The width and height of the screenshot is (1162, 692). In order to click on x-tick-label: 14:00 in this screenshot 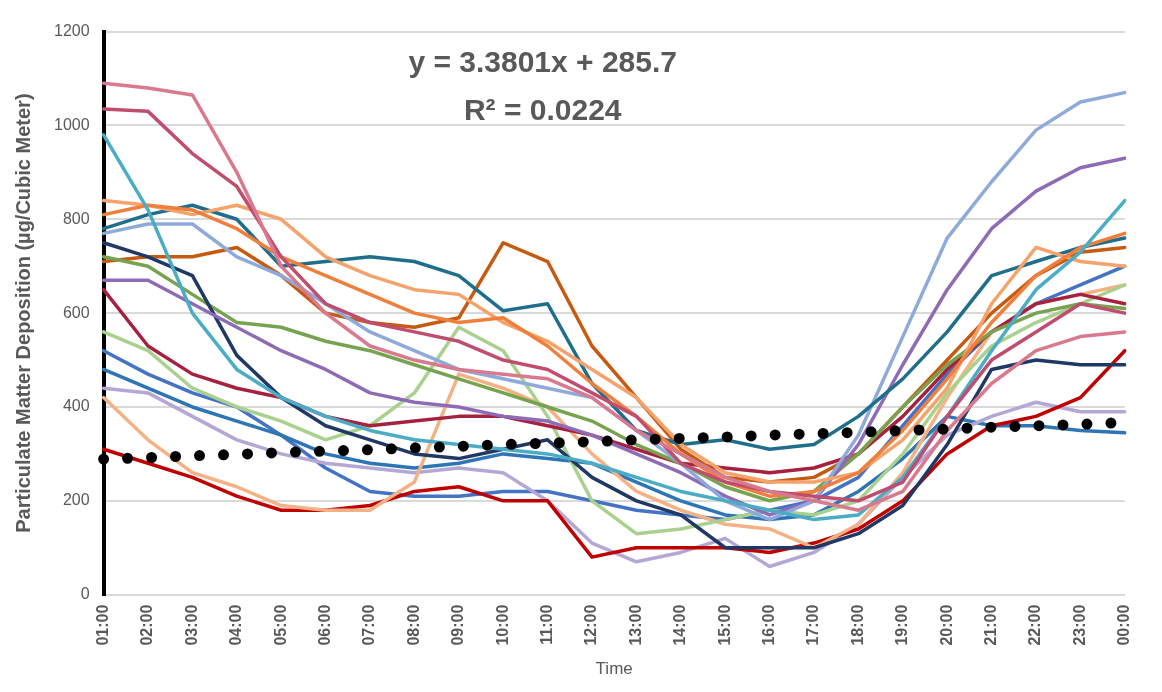, I will do `click(680, 625)`.